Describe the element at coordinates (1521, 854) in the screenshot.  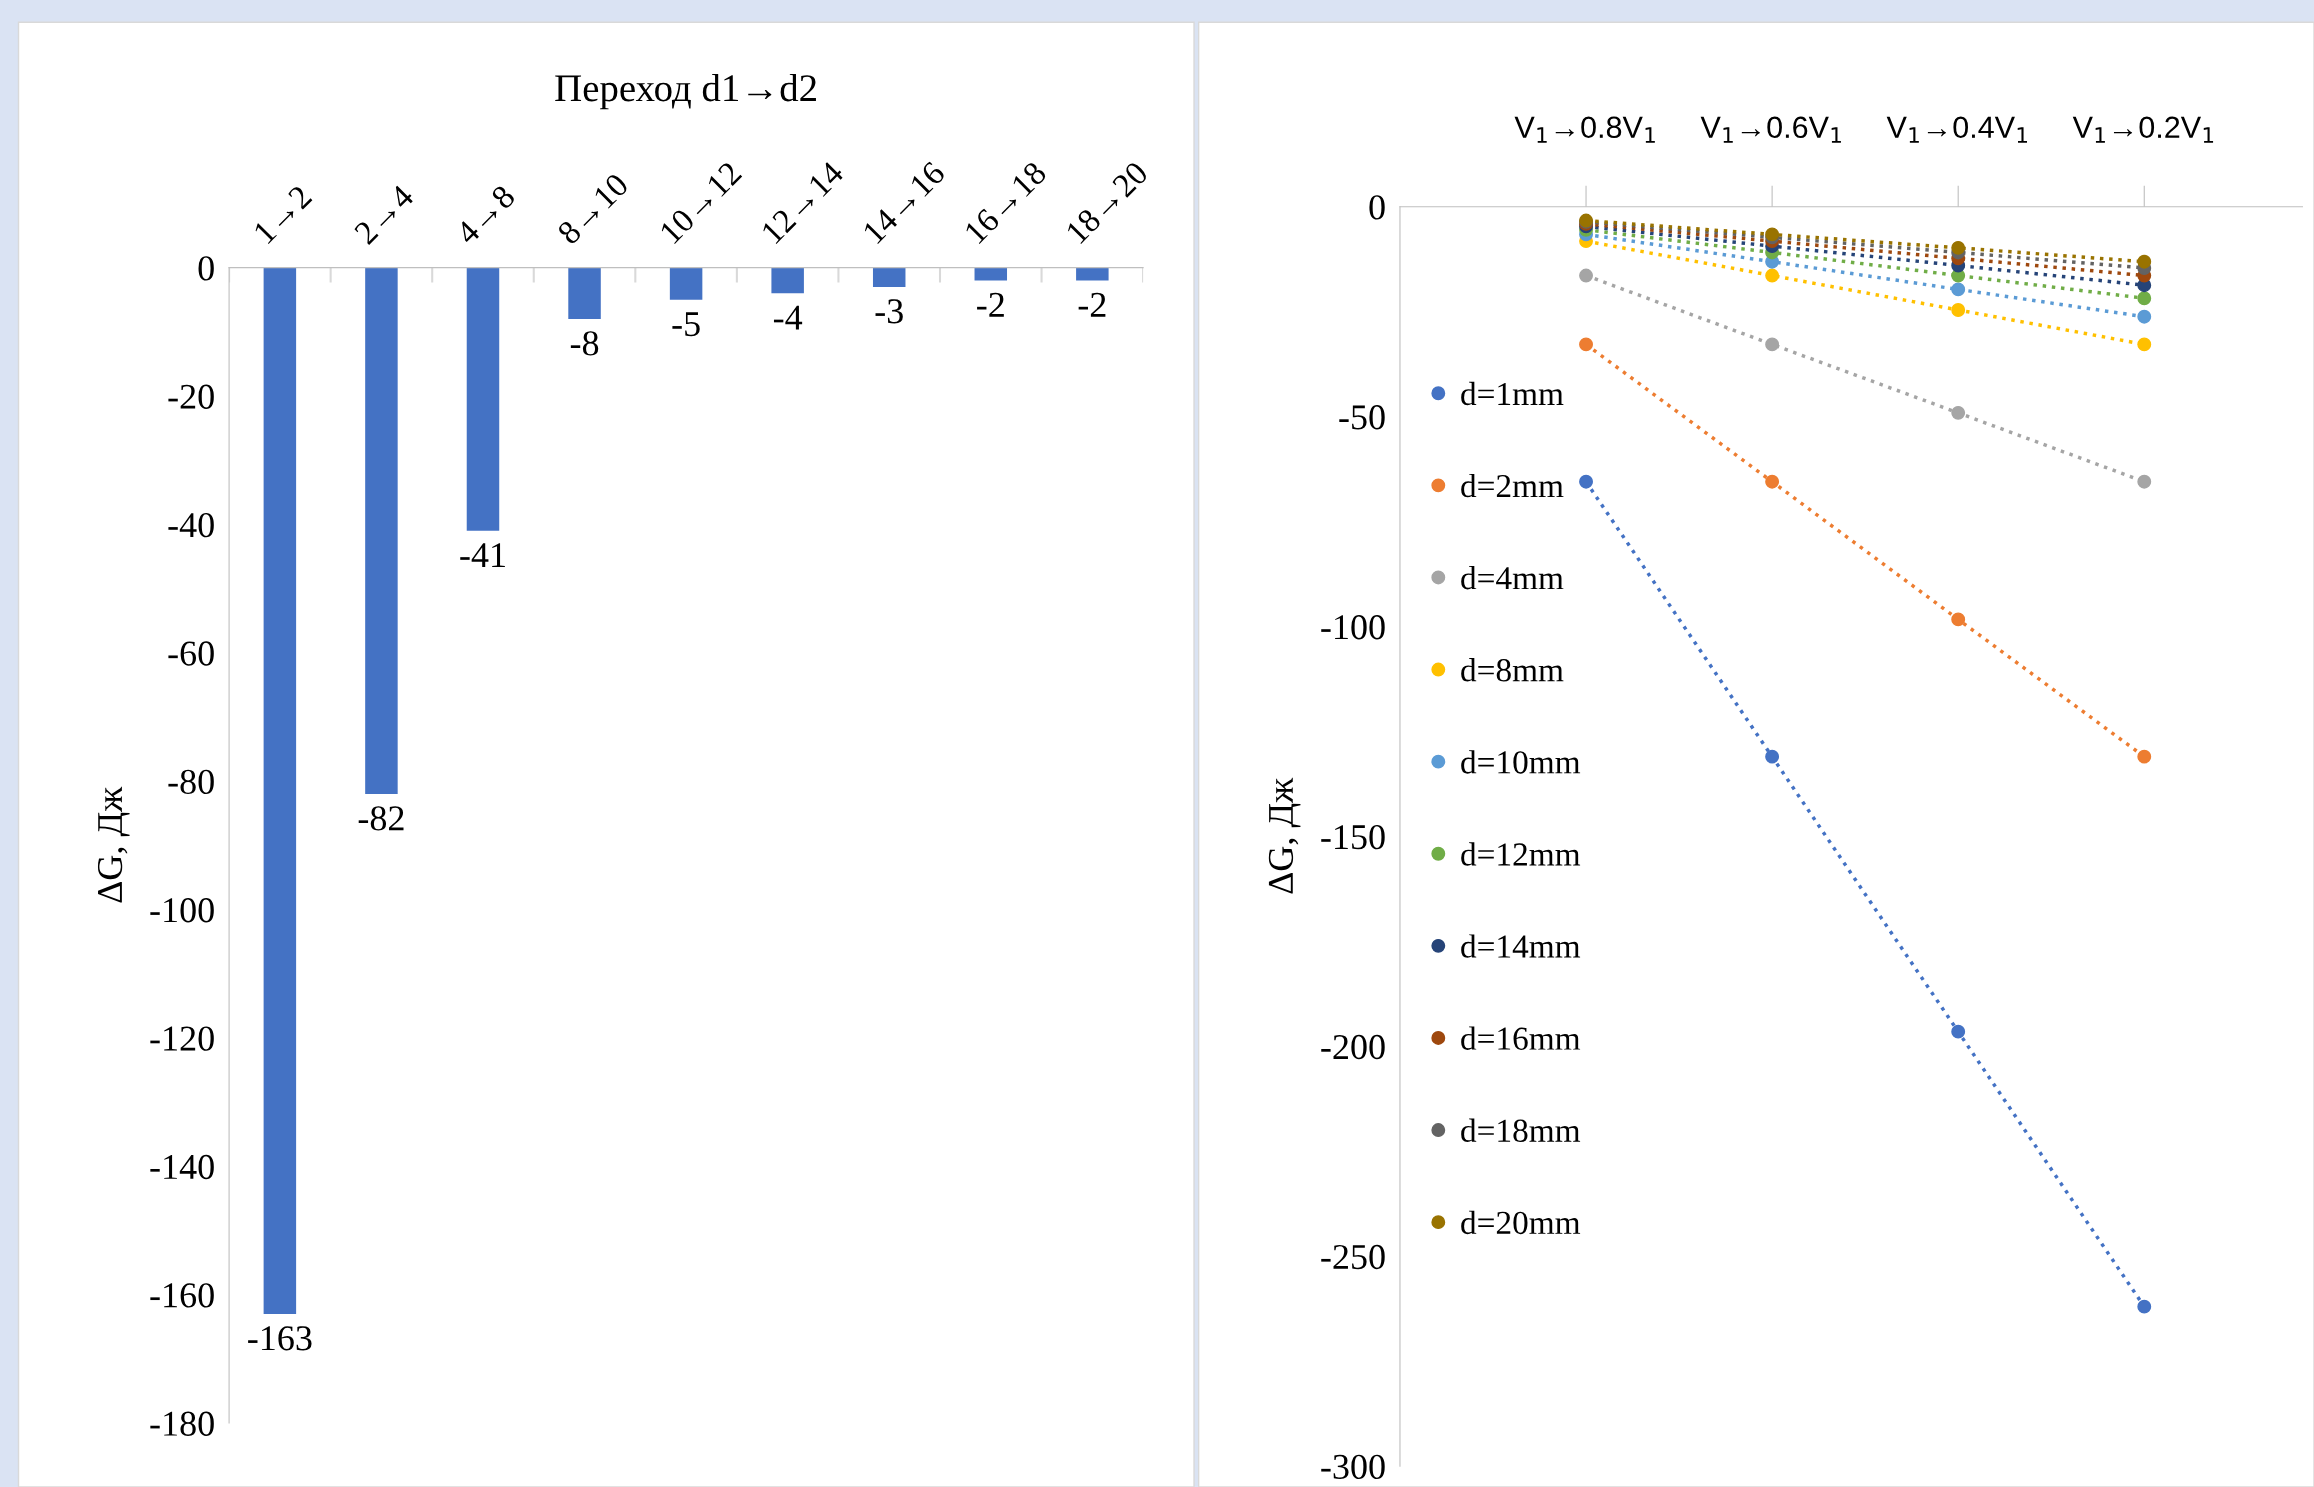
I see `legend-label: d=12mm` at that location.